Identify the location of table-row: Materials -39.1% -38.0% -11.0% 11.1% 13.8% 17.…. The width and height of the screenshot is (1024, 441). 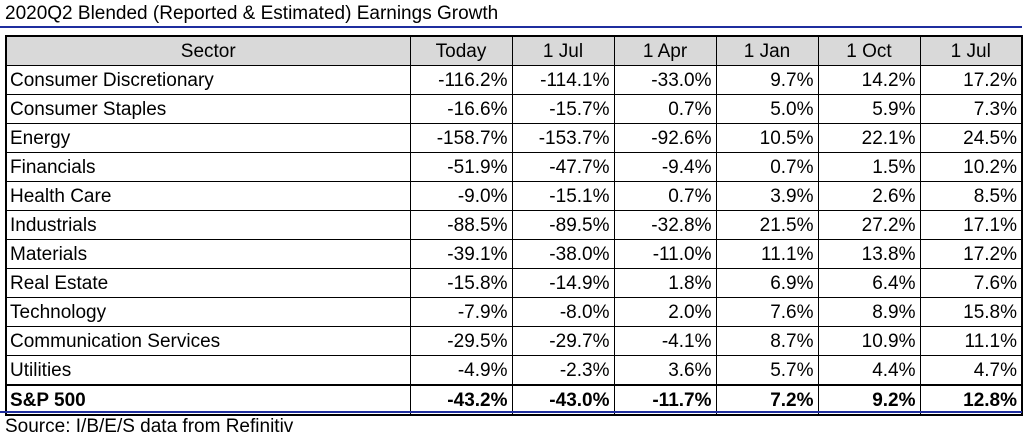
(514, 254).